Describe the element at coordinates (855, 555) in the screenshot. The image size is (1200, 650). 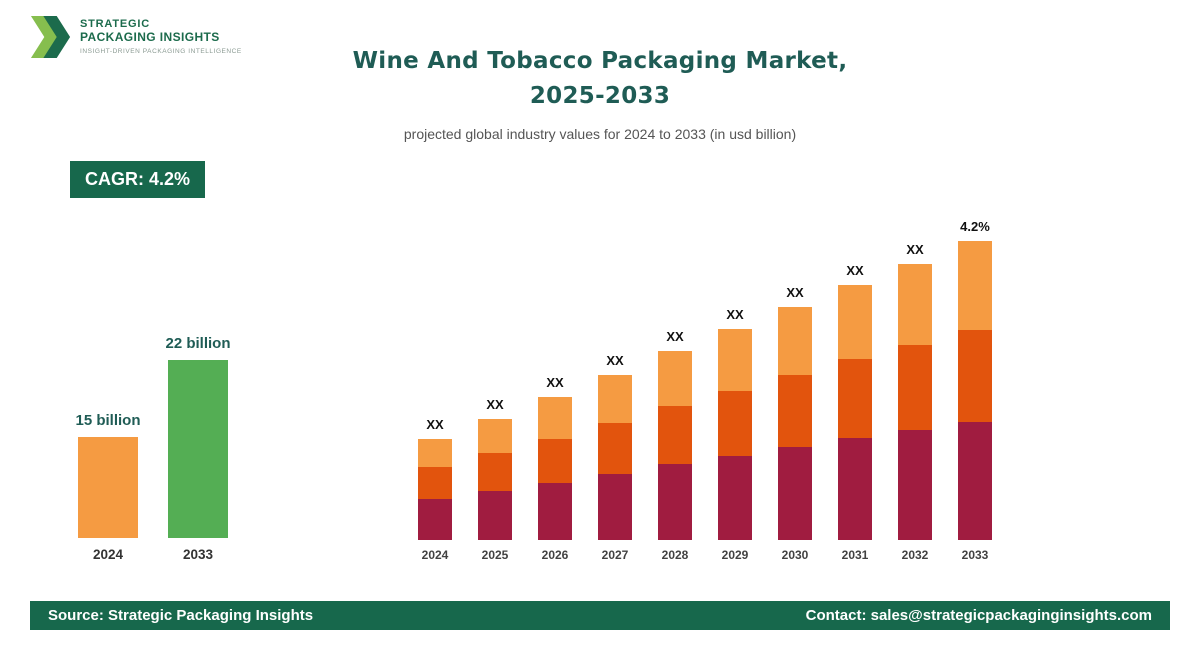
I see `bar-category-label: 2031` at that location.